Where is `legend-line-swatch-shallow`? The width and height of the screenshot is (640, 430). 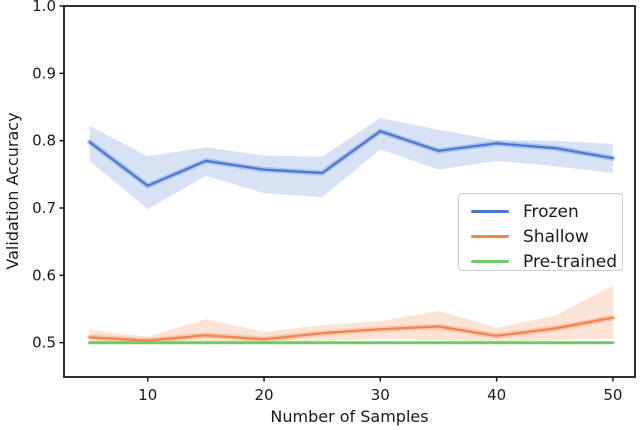
legend-line-swatch-shallow is located at coordinates (490, 236).